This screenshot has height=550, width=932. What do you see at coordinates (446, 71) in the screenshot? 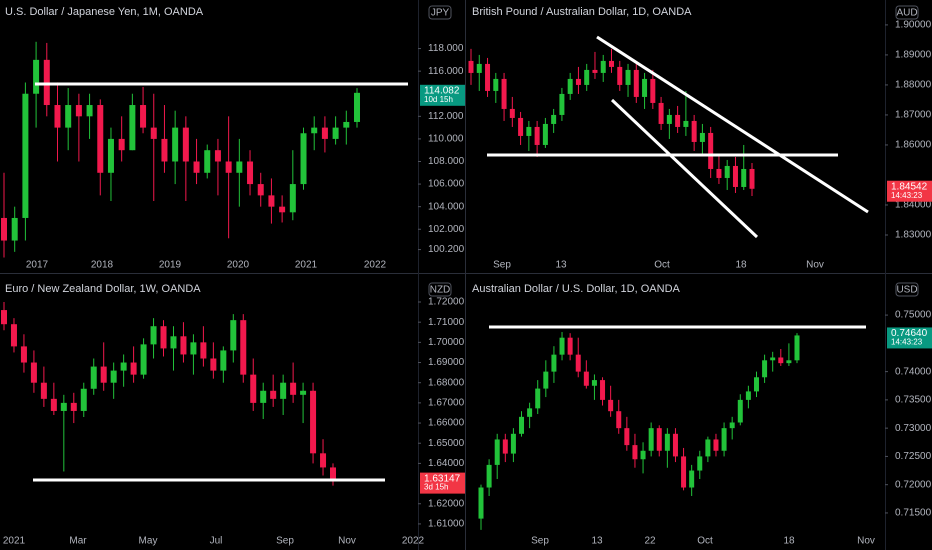
I see `price-tick-label: 116.000` at bounding box center [446, 71].